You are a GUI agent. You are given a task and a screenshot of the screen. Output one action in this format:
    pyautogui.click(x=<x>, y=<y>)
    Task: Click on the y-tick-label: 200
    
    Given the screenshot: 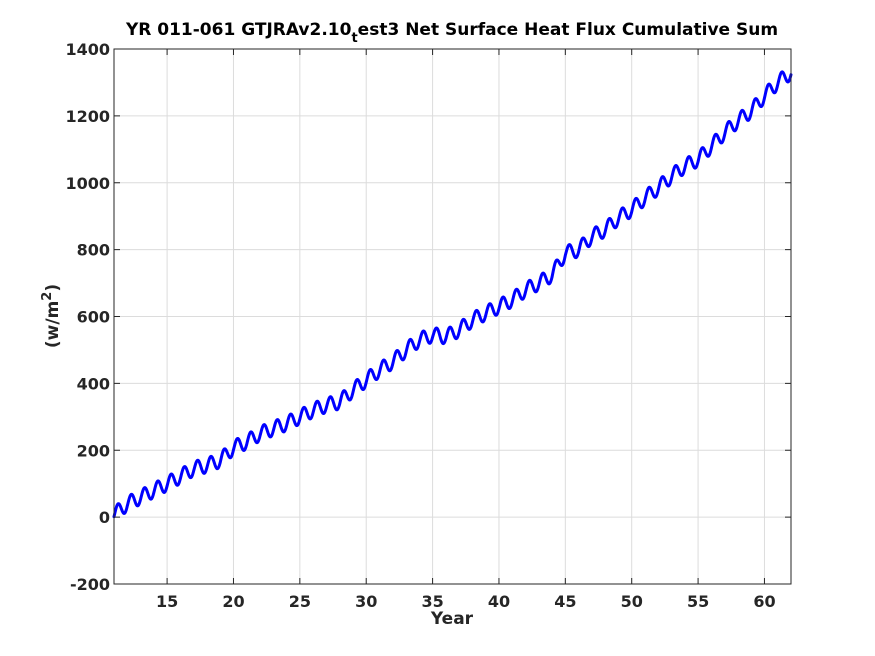 What is the action you would take?
    pyautogui.click(x=93, y=450)
    